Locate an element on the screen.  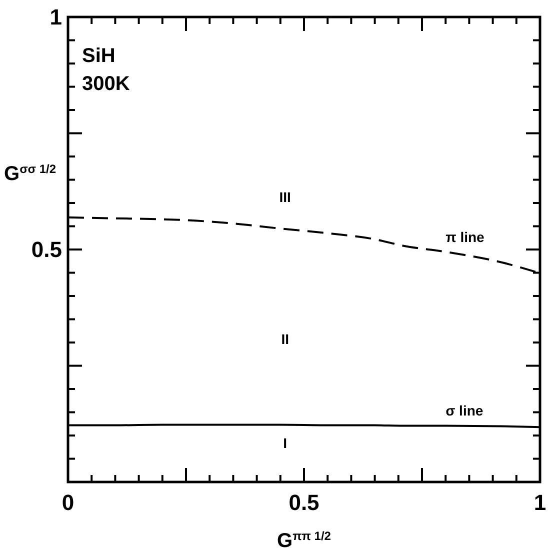
y-axis-title: G$^{σσ 1/2}$ is located at coordinates (30, 173).